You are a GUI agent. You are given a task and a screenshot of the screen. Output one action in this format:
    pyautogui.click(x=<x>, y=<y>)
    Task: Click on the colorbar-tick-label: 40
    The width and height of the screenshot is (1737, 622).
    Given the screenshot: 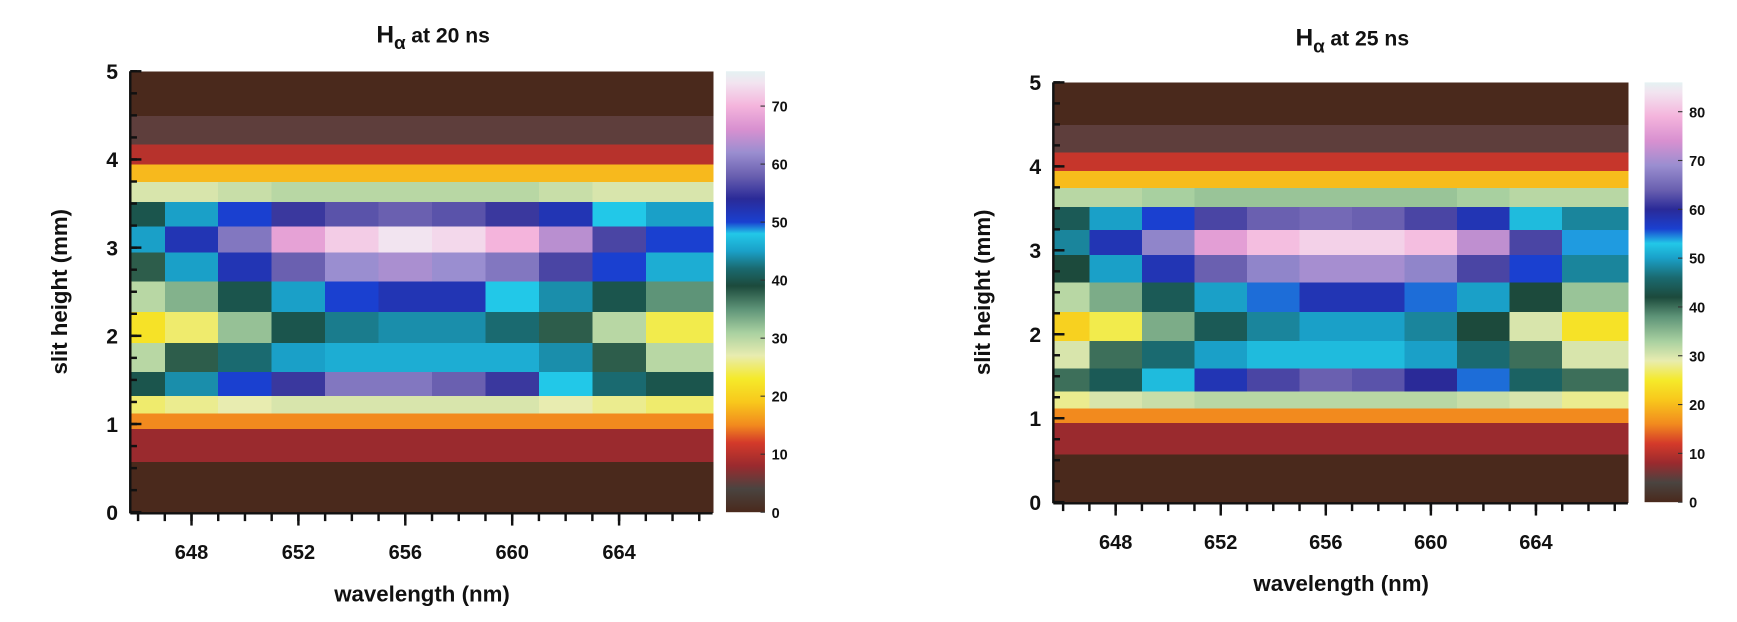 What is the action you would take?
    pyautogui.click(x=780, y=282)
    